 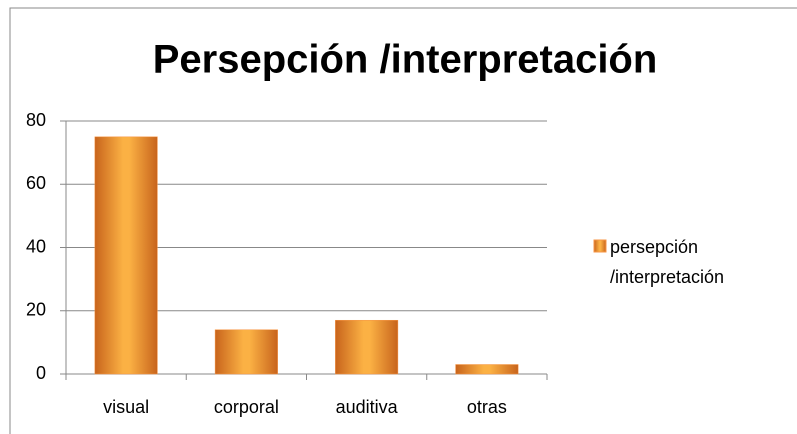 I want to click on x-tick-label: corporal, so click(x=246, y=407).